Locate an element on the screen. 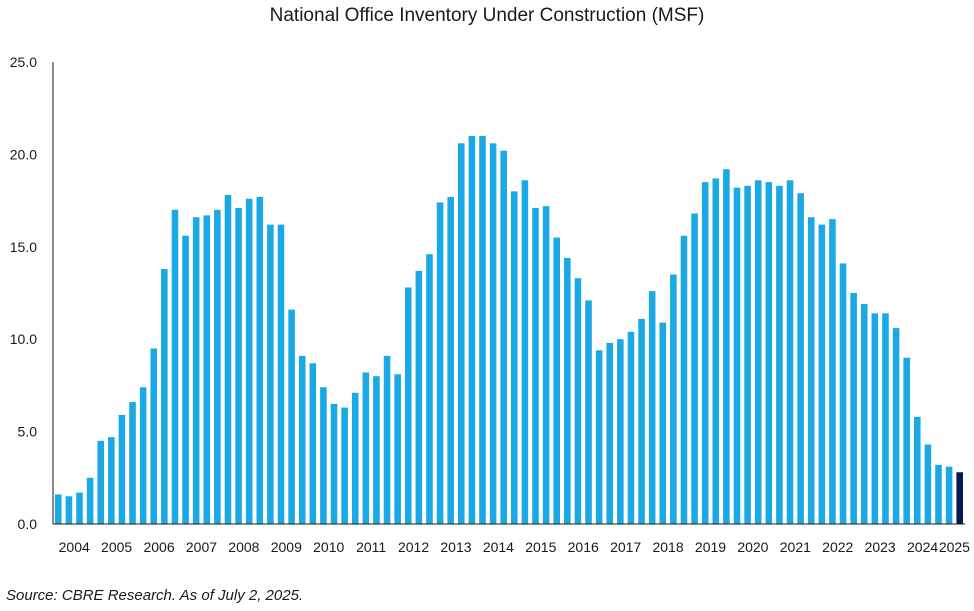  x-tick-label: 2016 is located at coordinates (583, 547).